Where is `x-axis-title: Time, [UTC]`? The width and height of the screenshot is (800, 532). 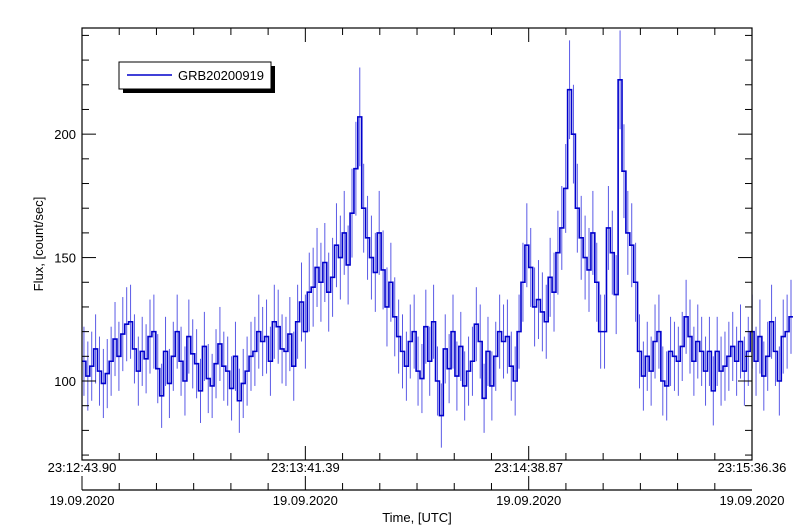 x-axis-title: Time, [UTC] is located at coordinates (417, 517).